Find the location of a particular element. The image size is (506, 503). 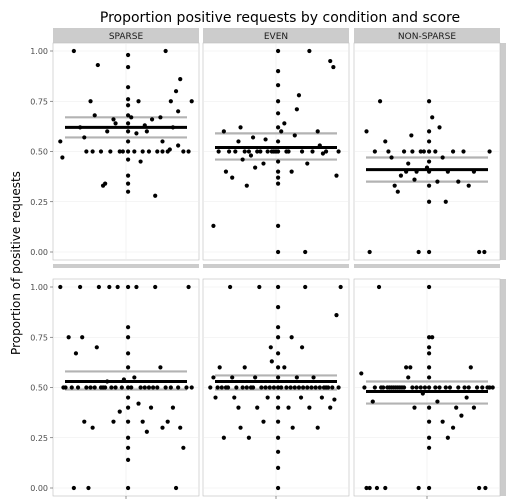

column-strip-label: SPARSE is located at coordinates (126, 37).